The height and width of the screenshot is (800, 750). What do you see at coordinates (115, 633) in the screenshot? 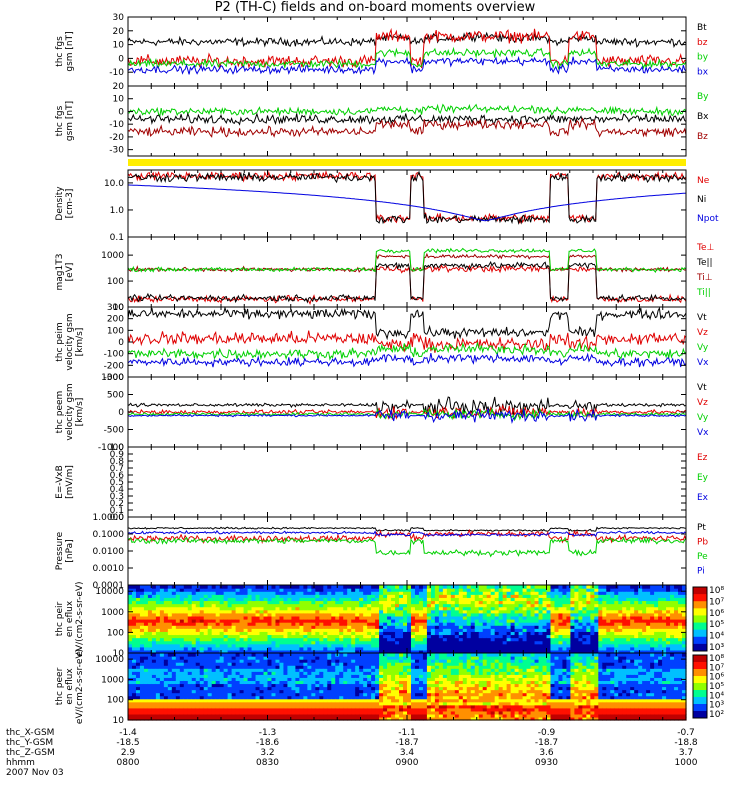
I see `y-tick-label-peir_eflux: 100` at bounding box center [115, 633].